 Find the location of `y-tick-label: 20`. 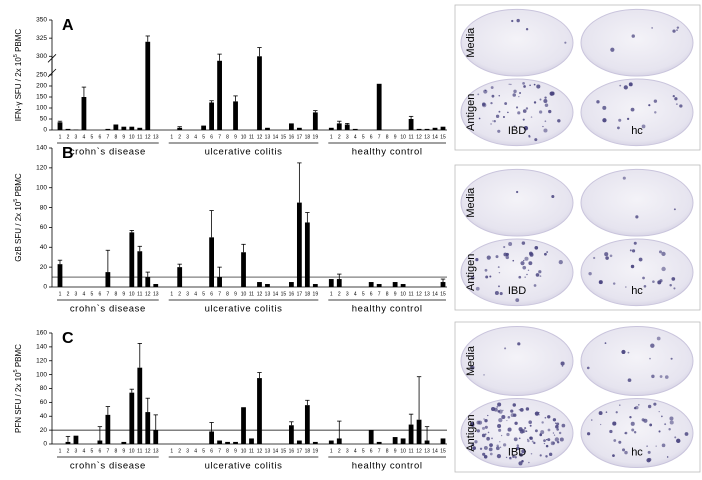

y-tick-label: 20 is located at coordinates (44, 267).